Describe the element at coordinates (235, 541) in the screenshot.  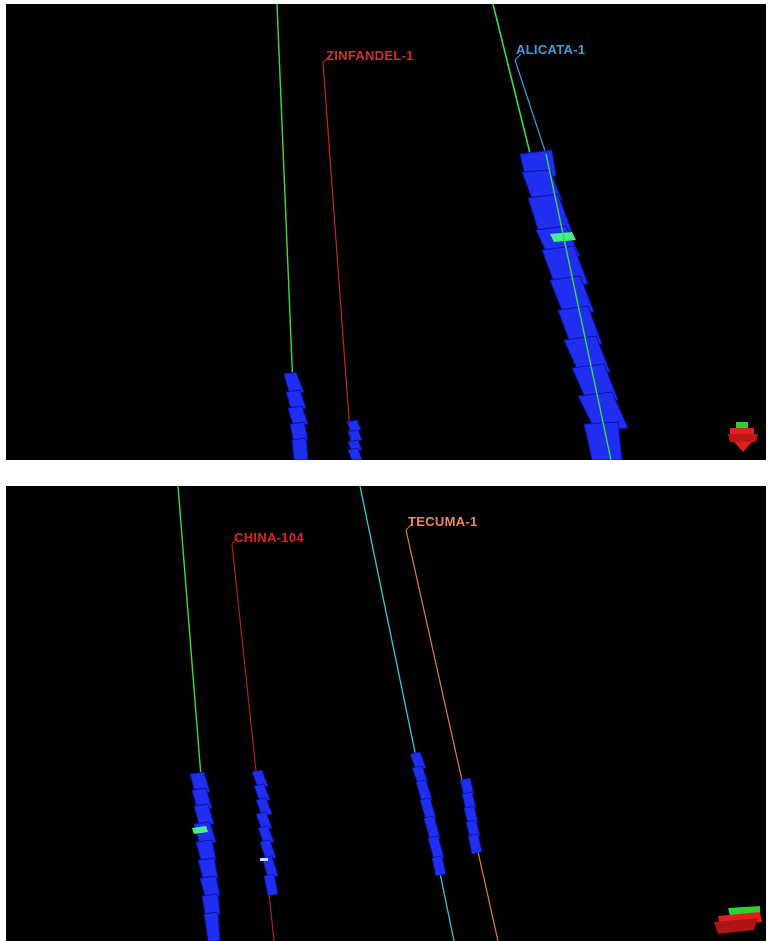
I see `label-tick-china104` at that location.